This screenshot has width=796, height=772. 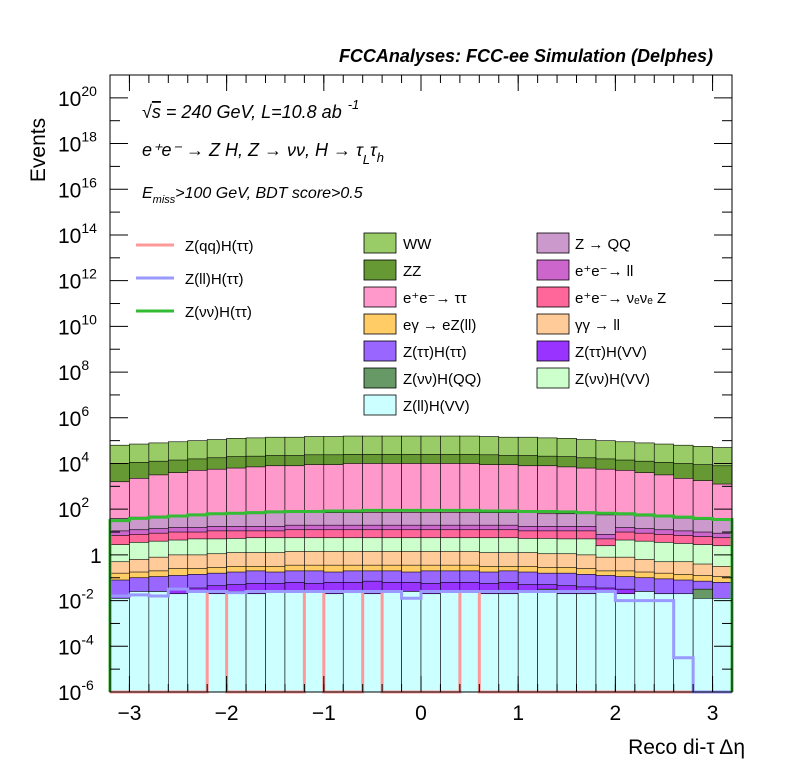 I want to click on y-tick-exp: 12, so click(x=89, y=274).